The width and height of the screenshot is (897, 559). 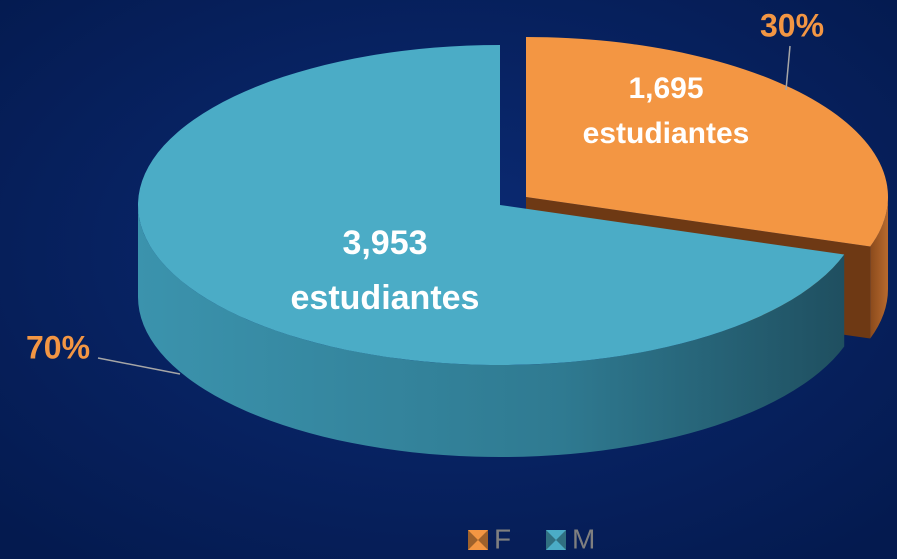 I want to click on slice-side, so click(x=879, y=268).